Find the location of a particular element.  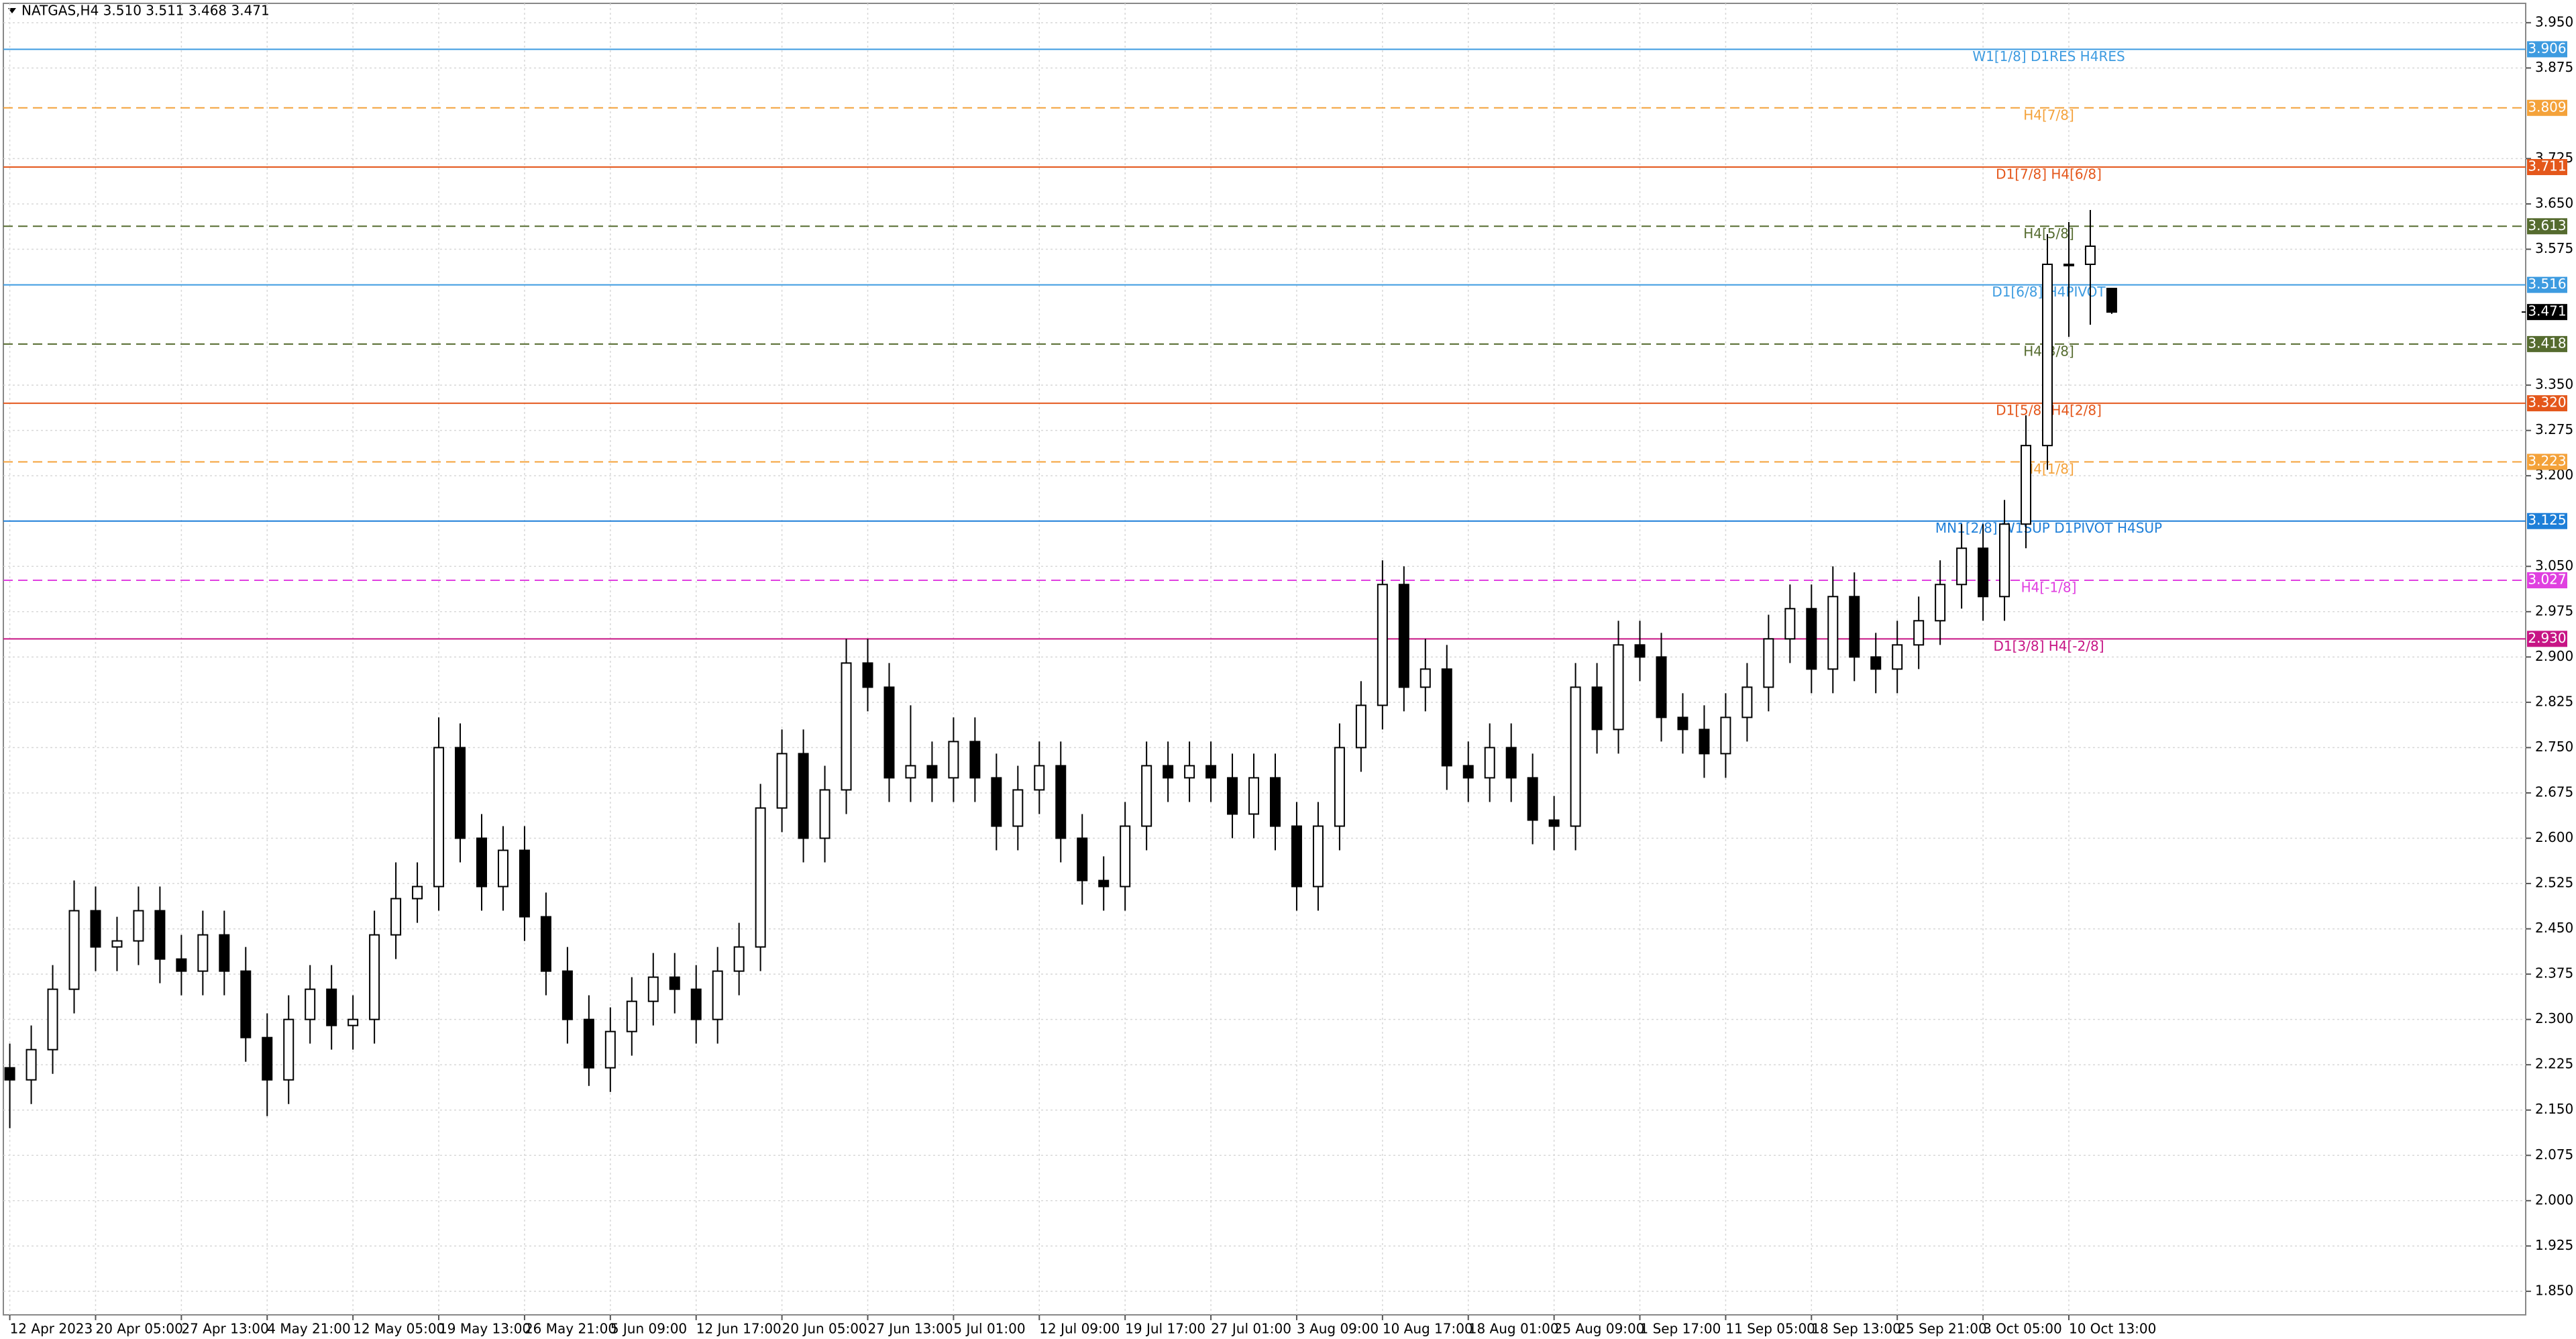

level-price-label: 3.711 is located at coordinates (2547, 166).